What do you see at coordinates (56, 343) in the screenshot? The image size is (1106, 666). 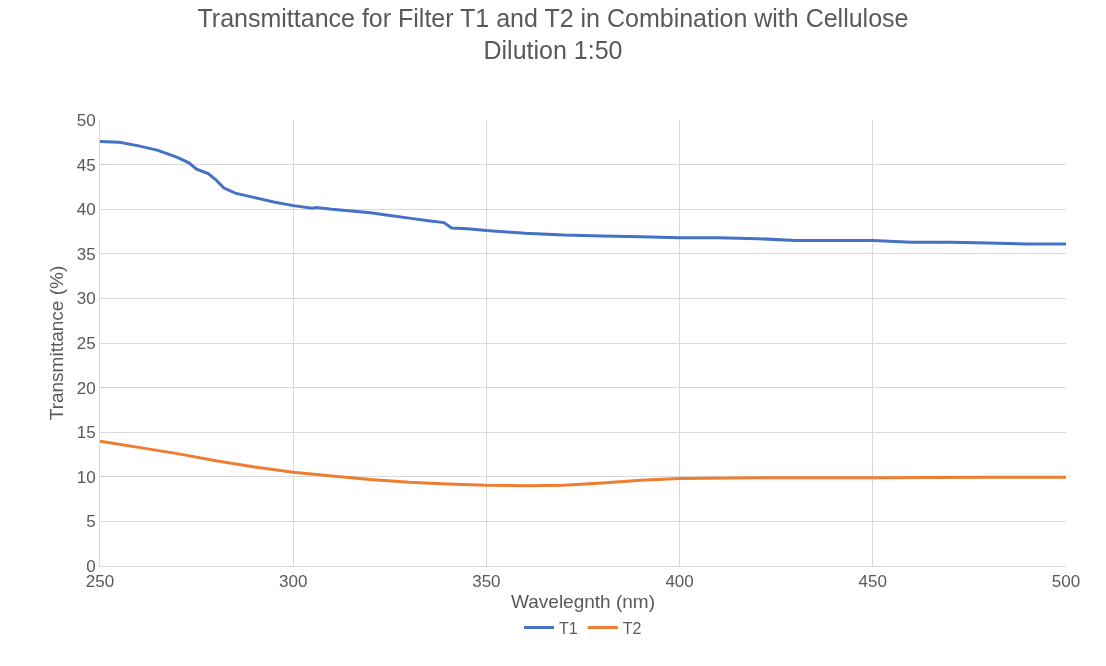 I see `y-axis-title: Transmittance (%)` at bounding box center [56, 343].